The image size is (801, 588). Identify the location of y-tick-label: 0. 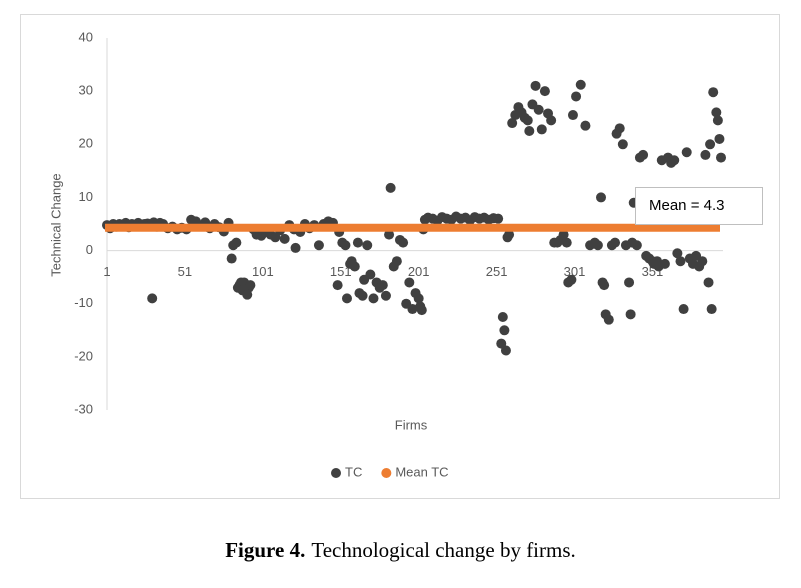
(89, 249).